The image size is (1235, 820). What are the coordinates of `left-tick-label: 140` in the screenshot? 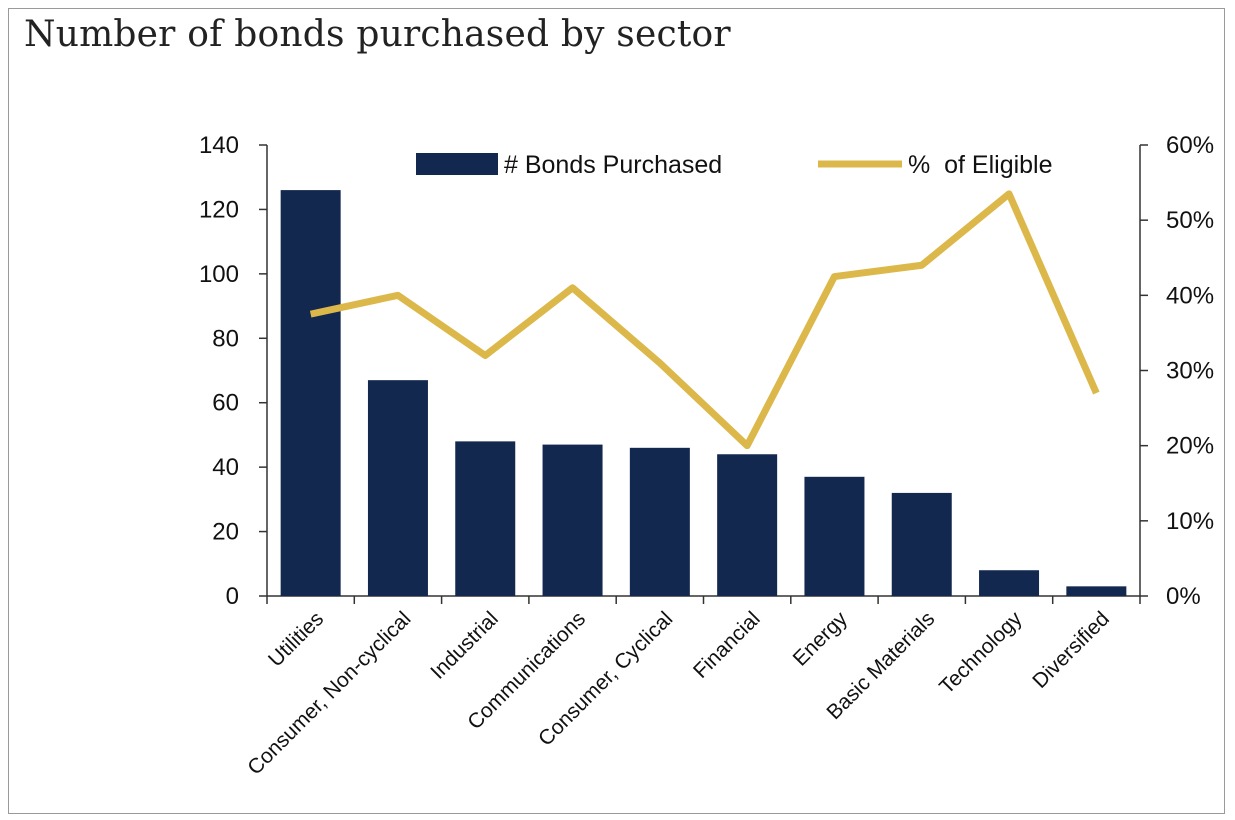 It's located at (219, 145).